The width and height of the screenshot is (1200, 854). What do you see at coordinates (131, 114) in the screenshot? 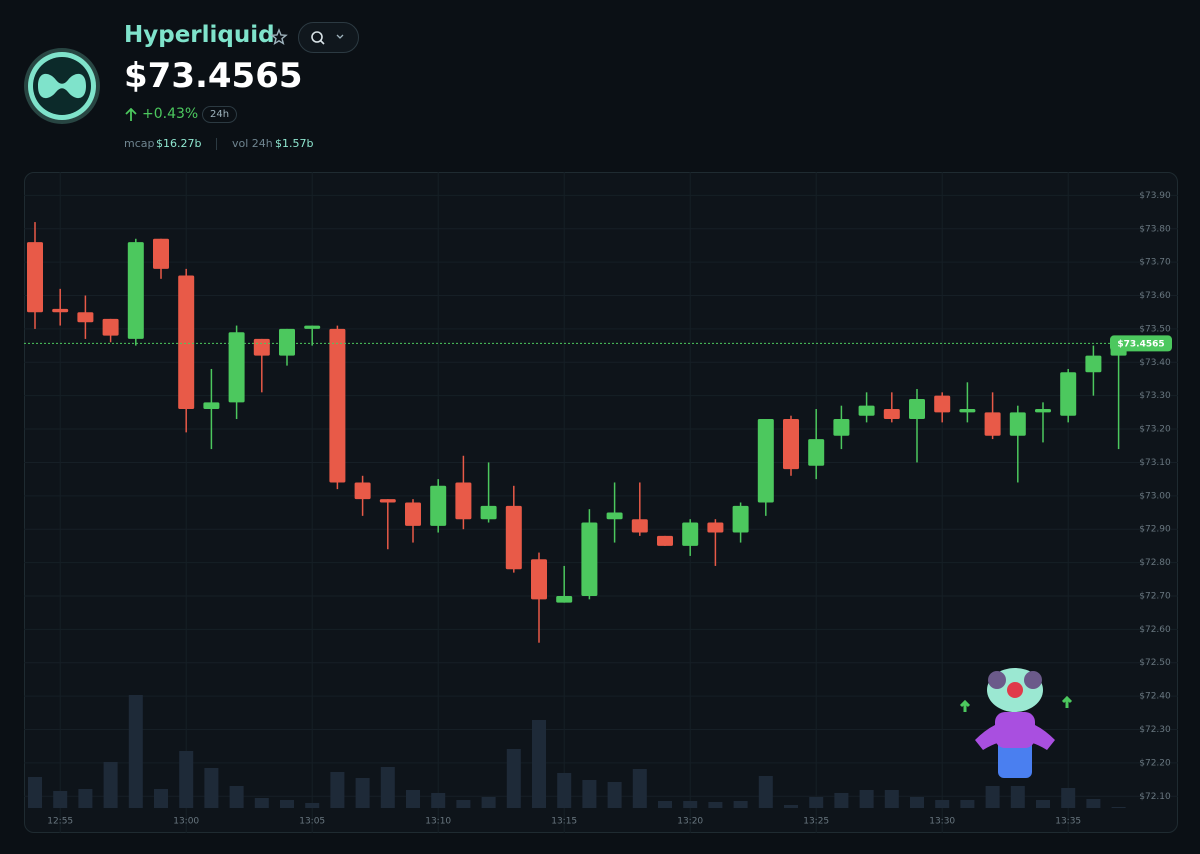
I see `up-arrow` at bounding box center [131, 114].